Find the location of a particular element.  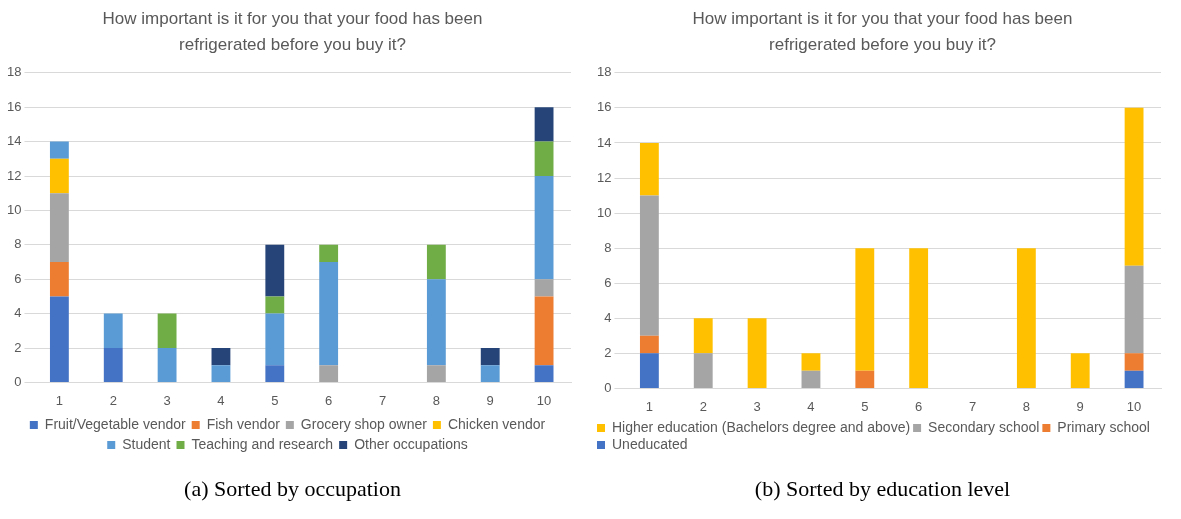

legend-label: Fruit/Vegetable vendor is located at coordinates (115, 423).